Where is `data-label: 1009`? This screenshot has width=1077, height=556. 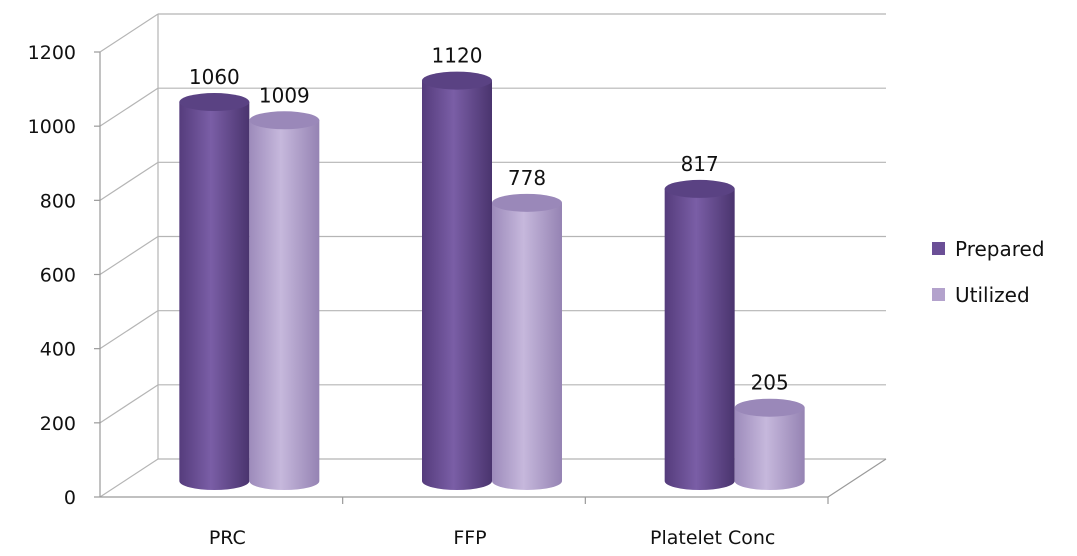 data-label: 1009 is located at coordinates (284, 95).